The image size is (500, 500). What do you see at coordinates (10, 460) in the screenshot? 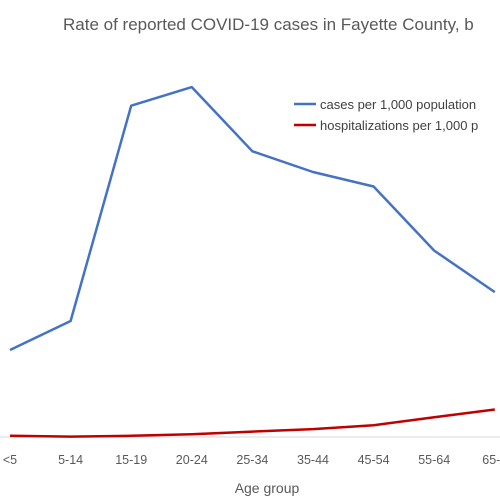
I see `x-tick-label: <5` at bounding box center [10, 460].